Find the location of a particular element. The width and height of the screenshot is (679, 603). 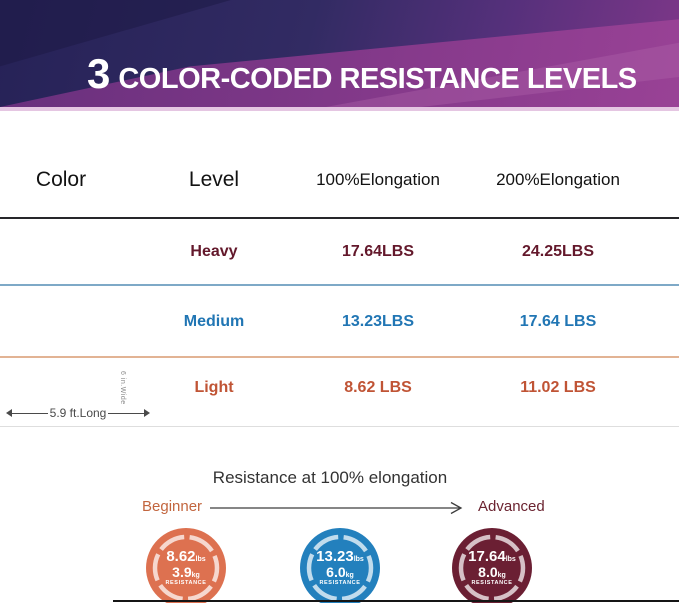

beginner-label: Beginner is located at coordinates (172, 506).